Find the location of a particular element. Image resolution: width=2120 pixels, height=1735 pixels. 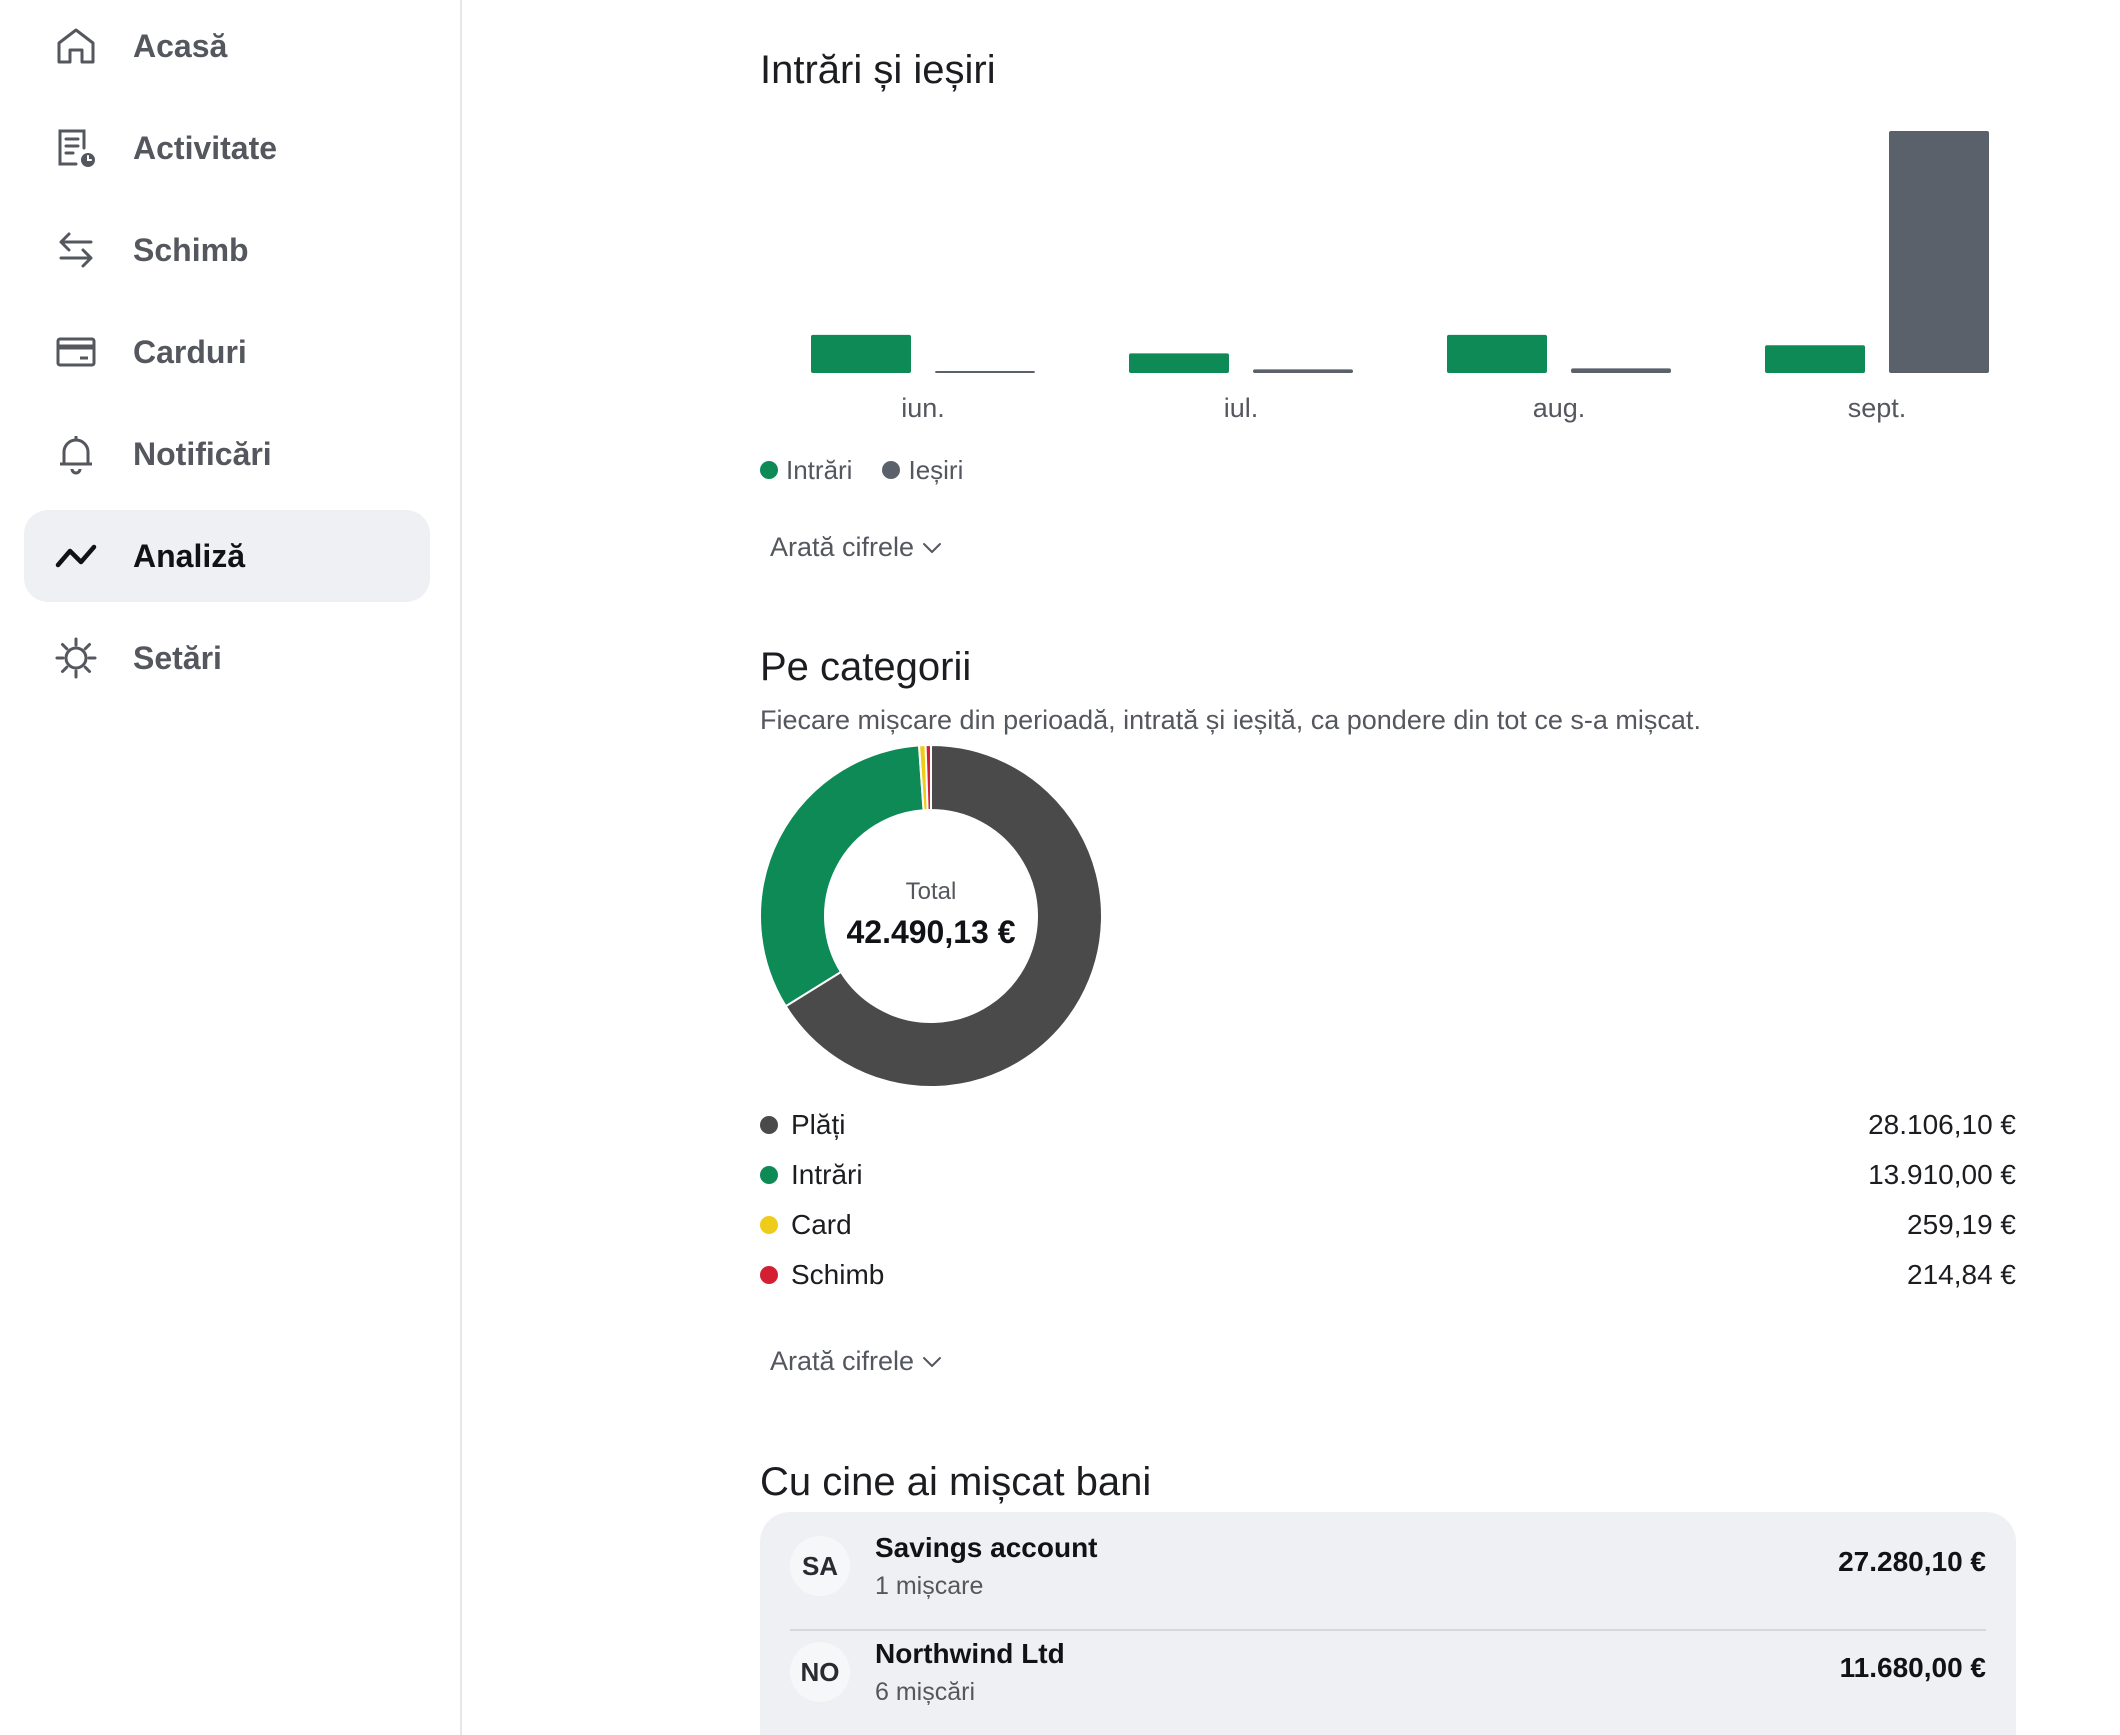

activity-icon is located at coordinates (76, 148).